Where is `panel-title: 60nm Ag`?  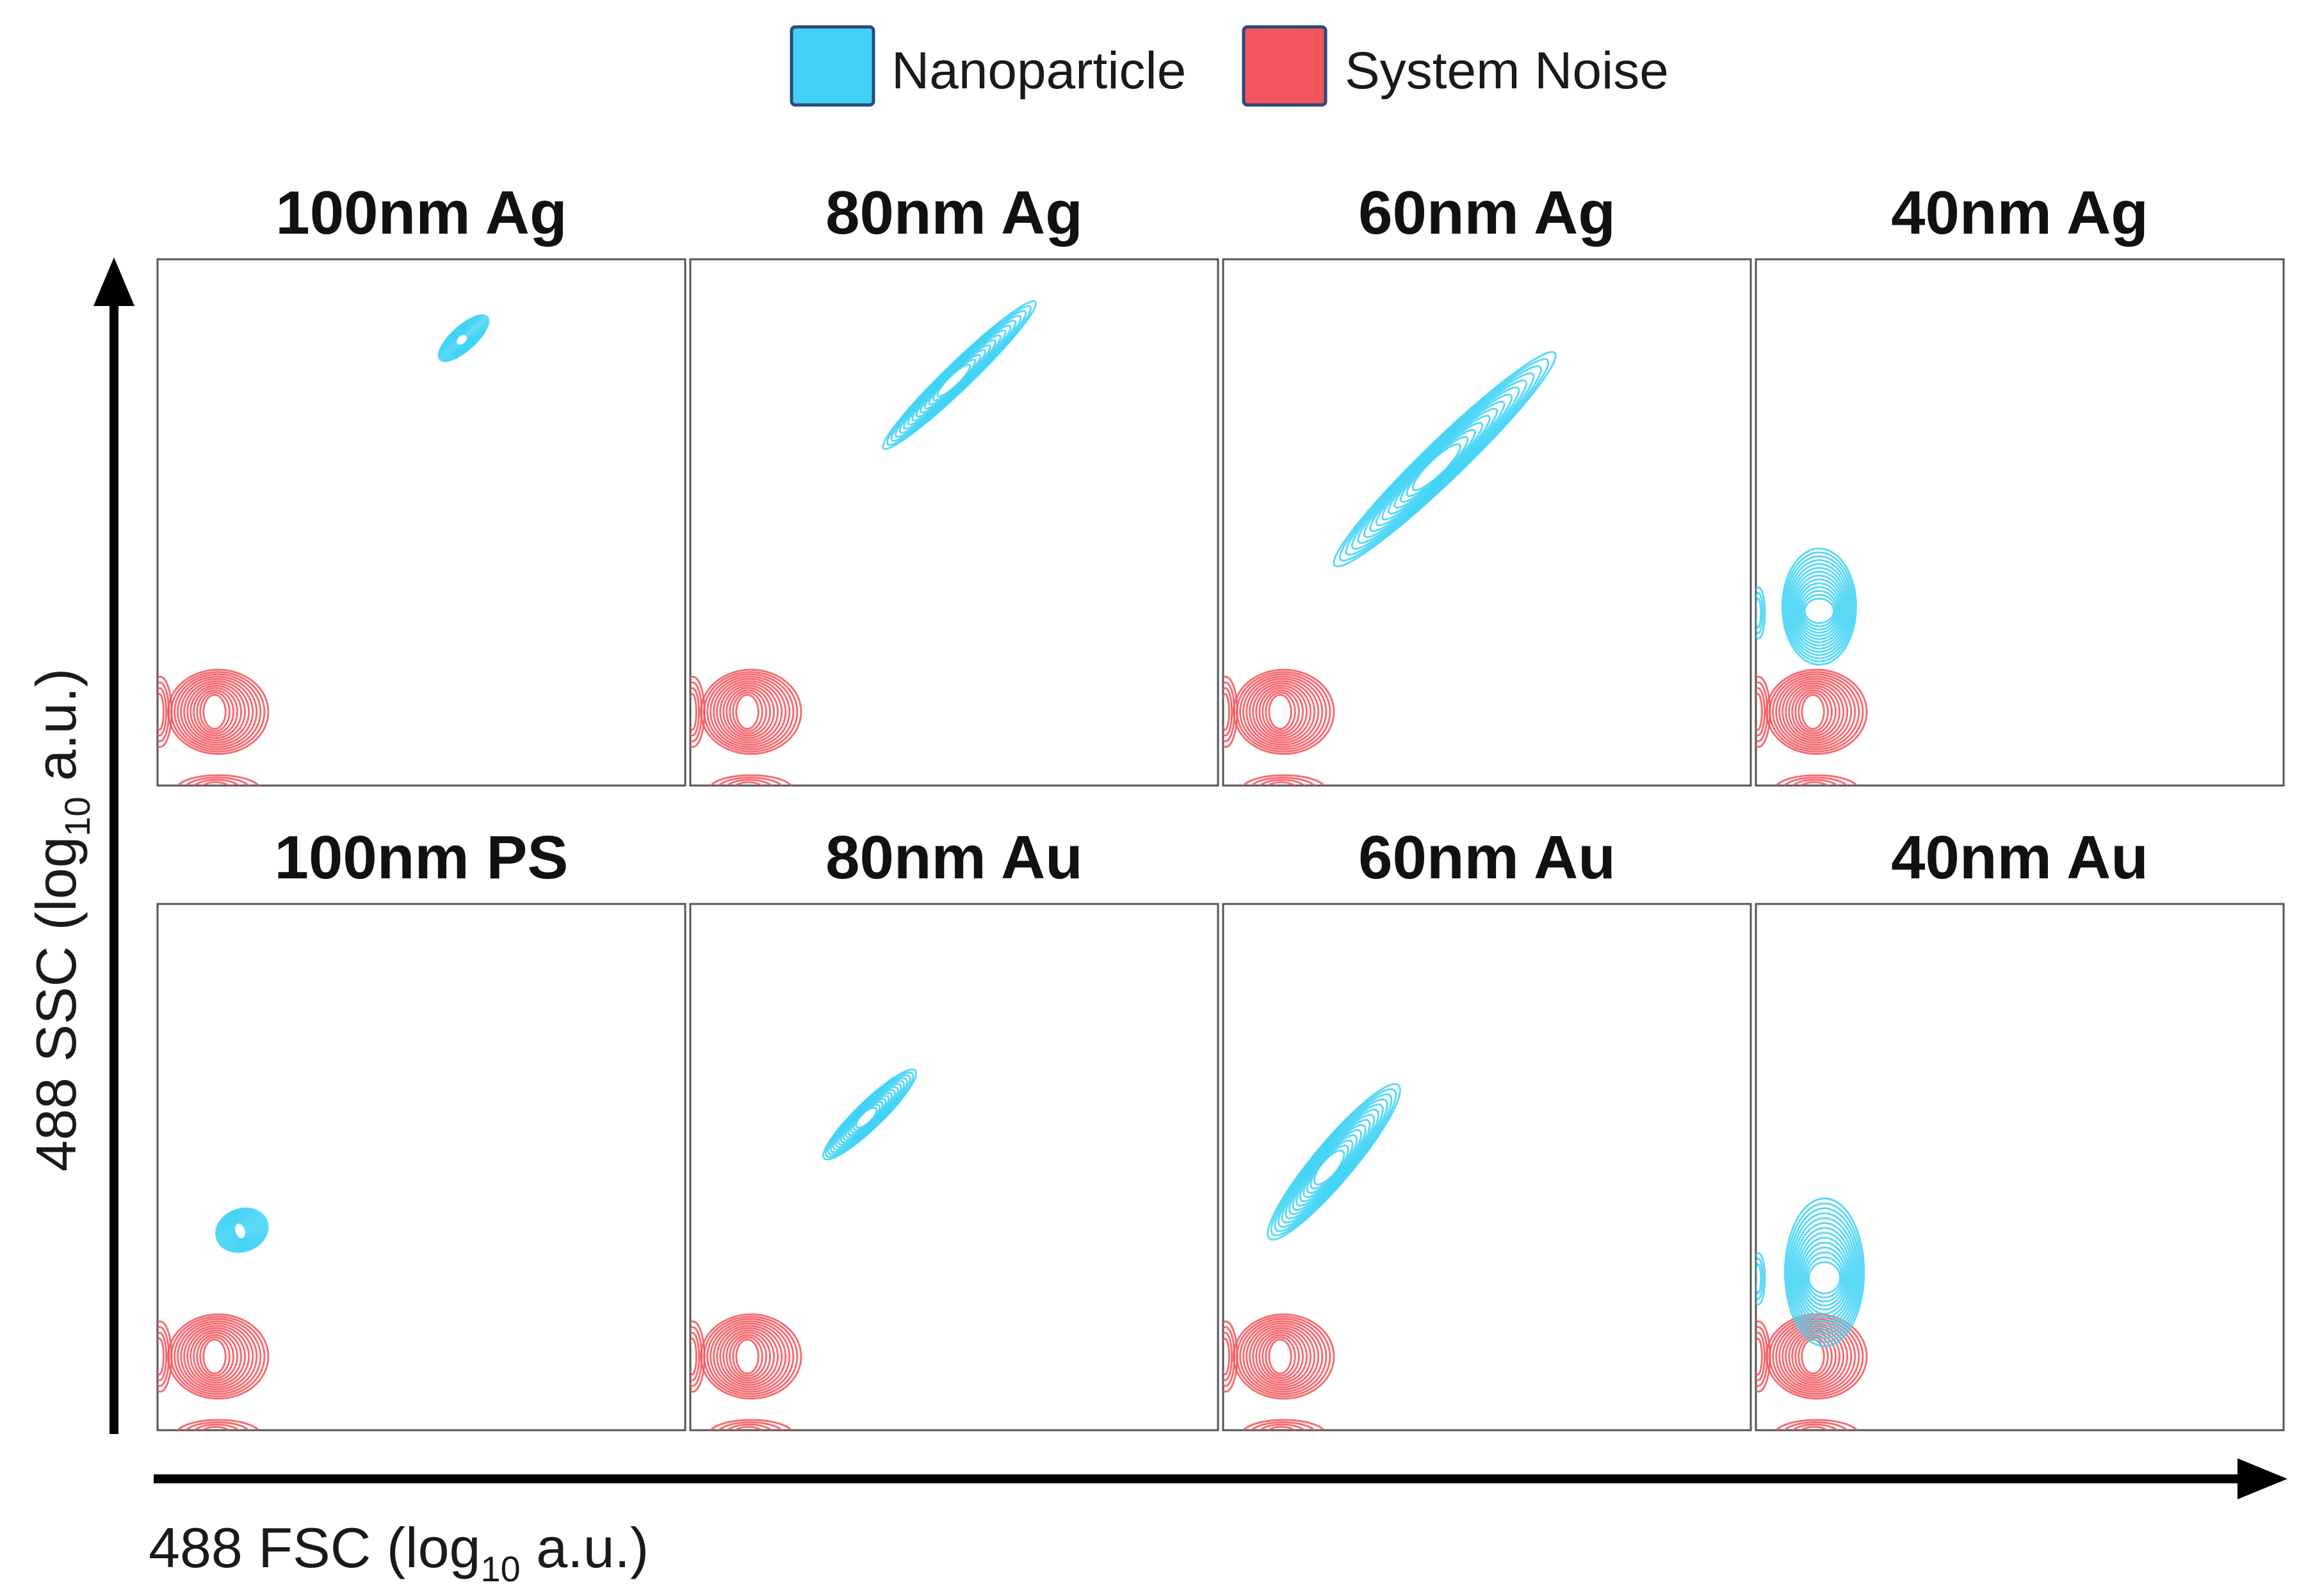
panel-title: 60nm Ag is located at coordinates (1487, 213).